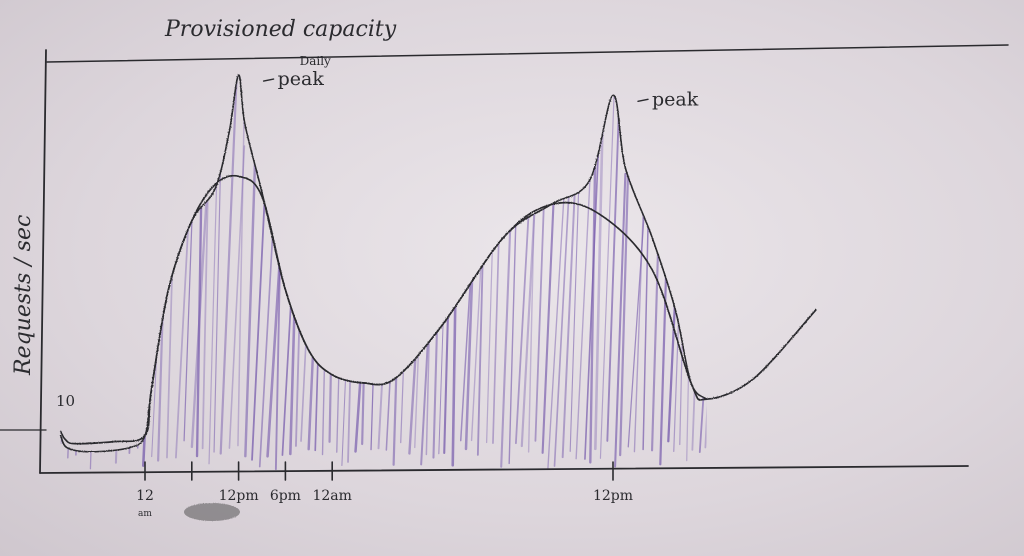 This screenshot has height=556, width=1024. Describe the element at coordinates (23, 295) in the screenshot. I see `y-axis-label: Requests / sec` at that location.